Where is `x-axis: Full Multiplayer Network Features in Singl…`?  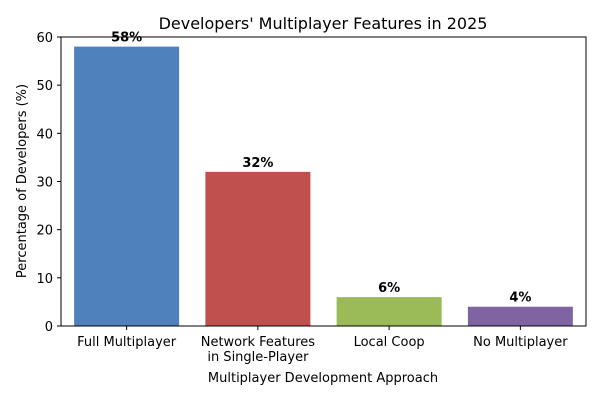 x-axis: Full Multiplayer Network Features in Singl… is located at coordinates (322, 345).